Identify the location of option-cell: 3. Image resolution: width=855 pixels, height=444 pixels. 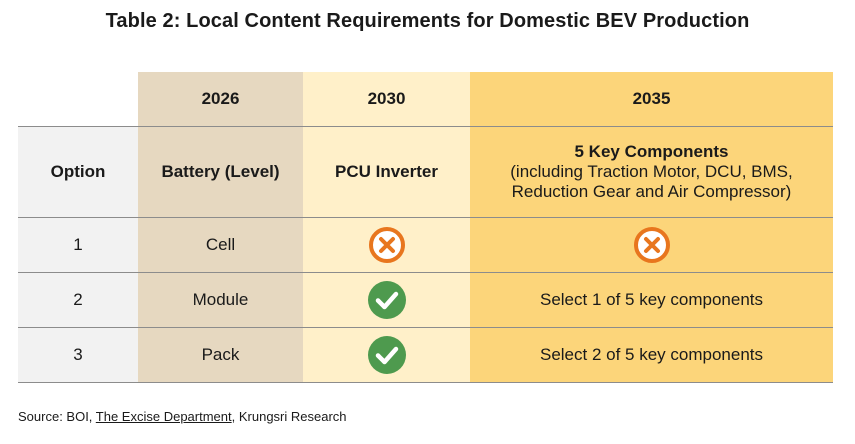
(78, 355).